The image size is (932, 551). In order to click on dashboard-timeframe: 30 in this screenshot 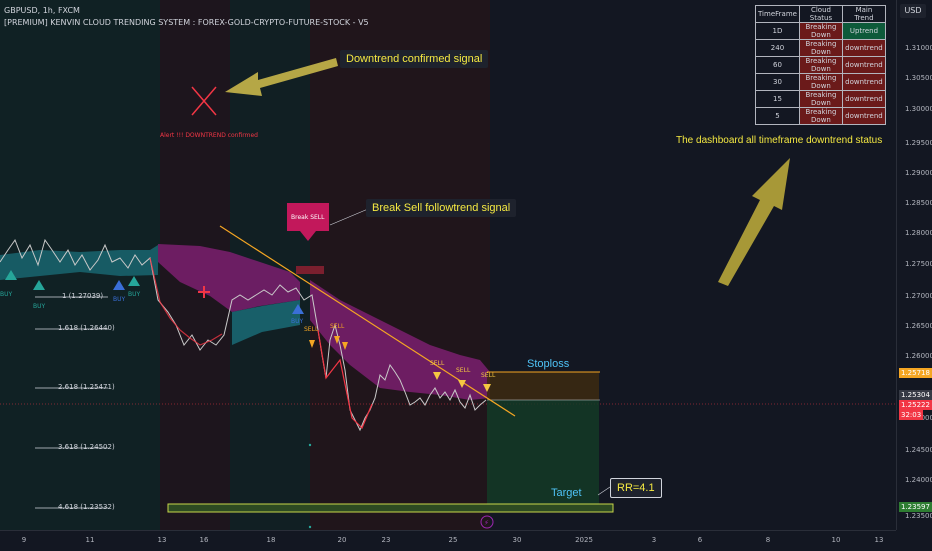, I will do `click(777, 82)`.